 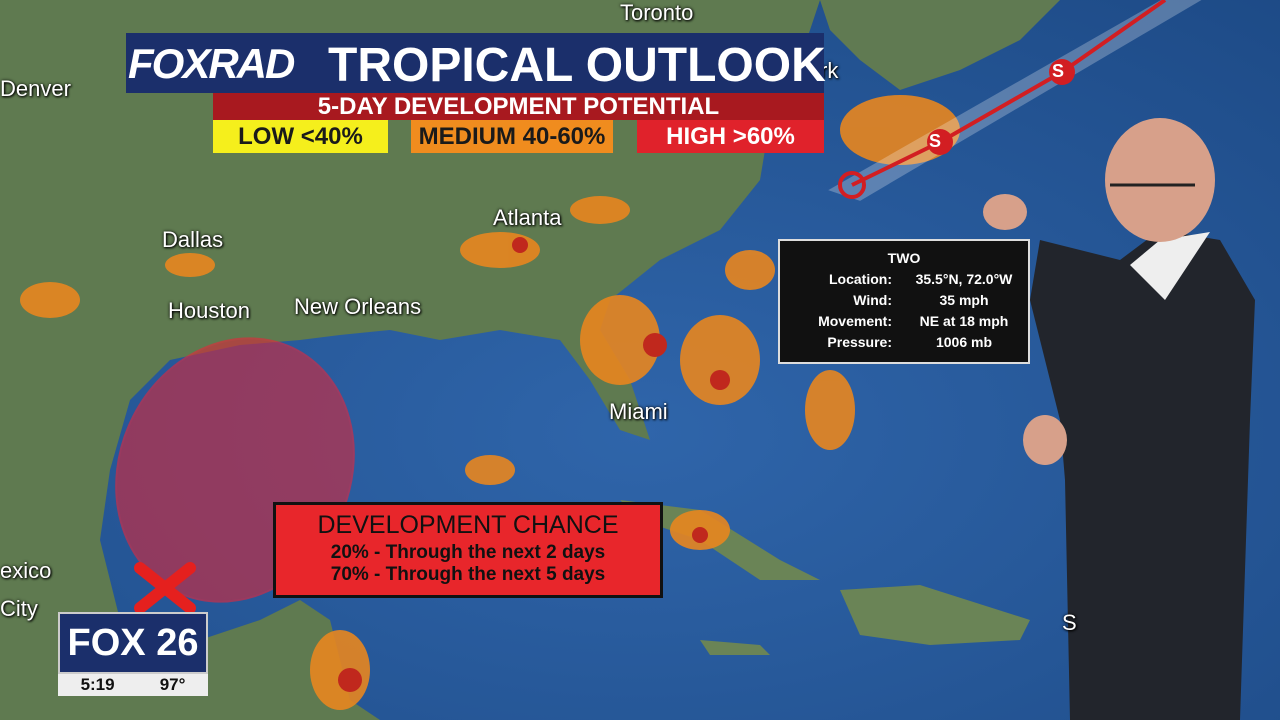 What do you see at coordinates (964, 342) in the screenshot?
I see `info-value: 1006 mb` at bounding box center [964, 342].